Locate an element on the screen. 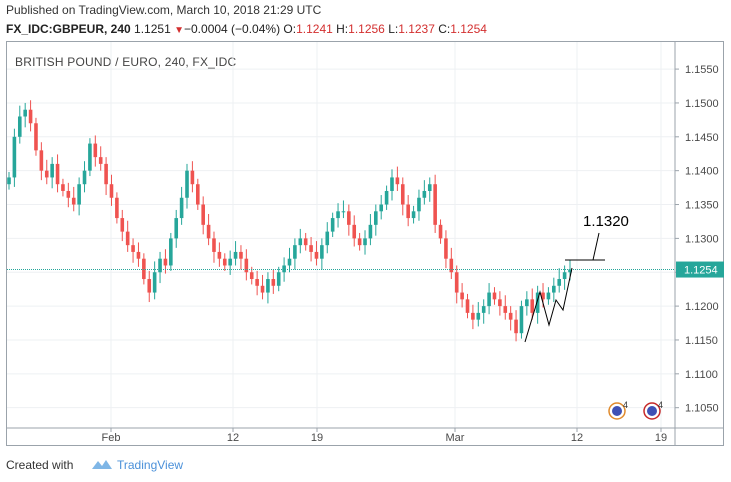  low-value: 1.1237 is located at coordinates (416, 29).